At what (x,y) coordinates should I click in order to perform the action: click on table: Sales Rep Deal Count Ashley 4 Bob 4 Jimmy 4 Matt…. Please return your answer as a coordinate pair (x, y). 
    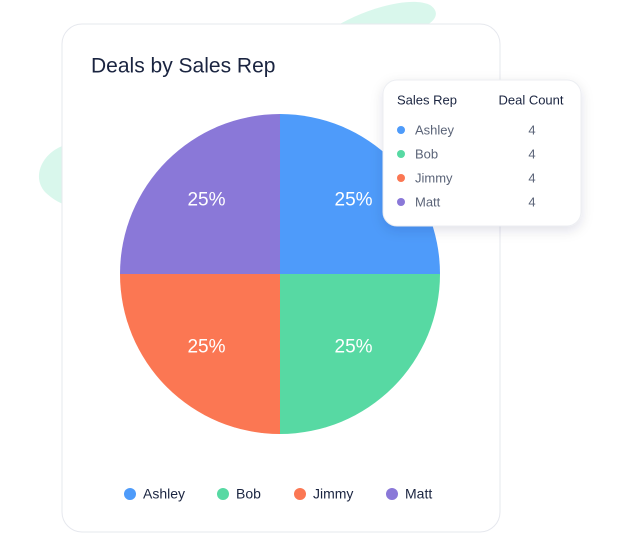
    Looking at the image, I should click on (480, 150).